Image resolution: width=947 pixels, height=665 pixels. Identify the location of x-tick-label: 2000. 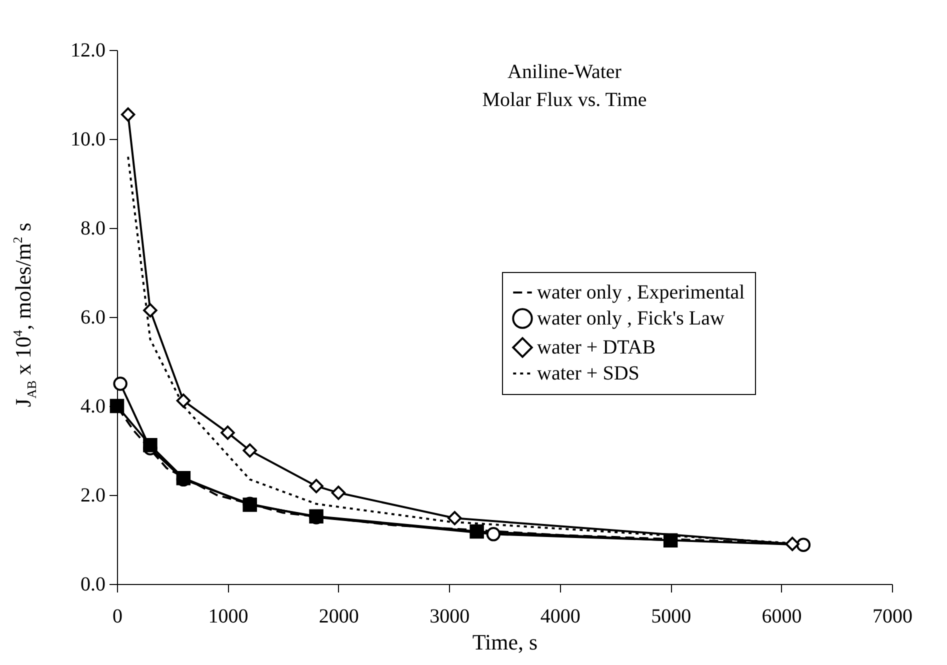
(338, 617).